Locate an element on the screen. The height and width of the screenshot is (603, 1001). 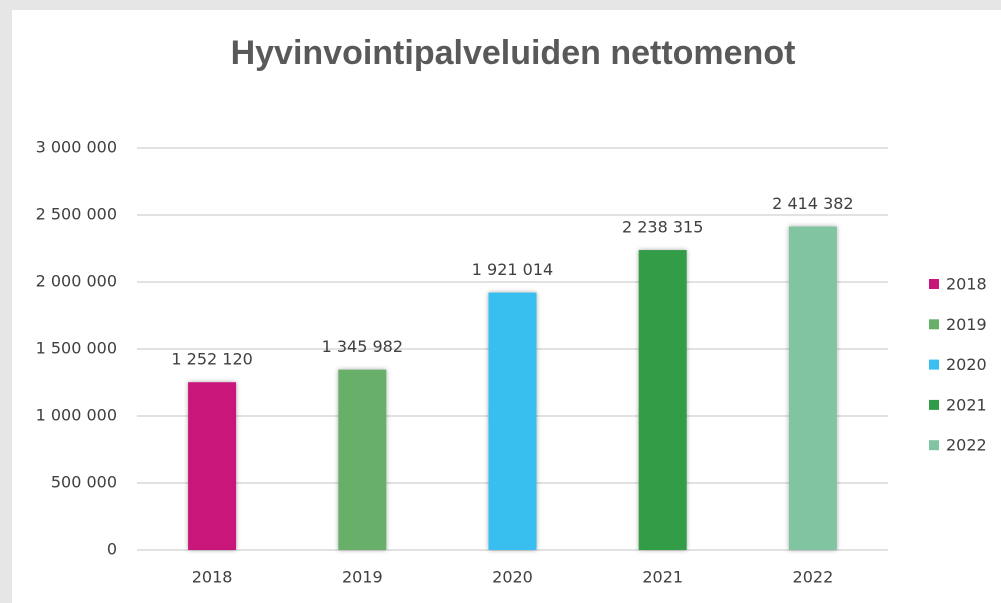
x-tick-label: 2020 is located at coordinates (512, 577).